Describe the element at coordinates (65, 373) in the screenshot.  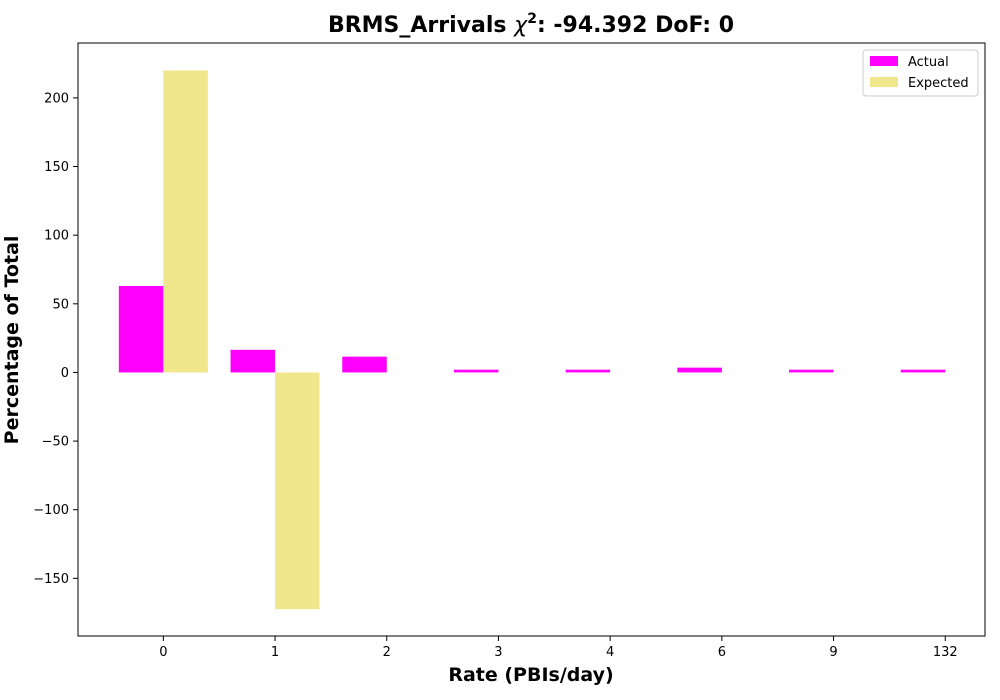
I see `y-tick-label: 0` at that location.